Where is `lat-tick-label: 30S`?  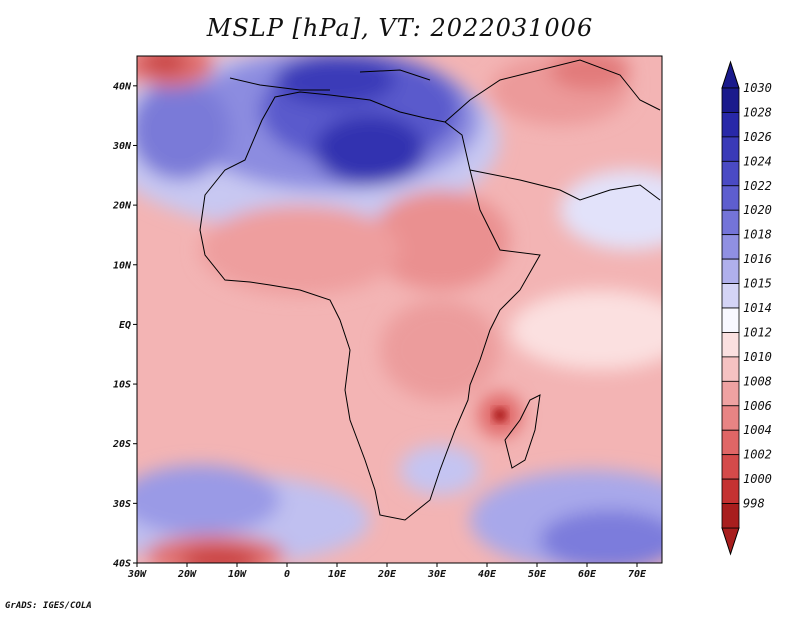
lat-tick-label: 30S is located at coordinates (121, 504).